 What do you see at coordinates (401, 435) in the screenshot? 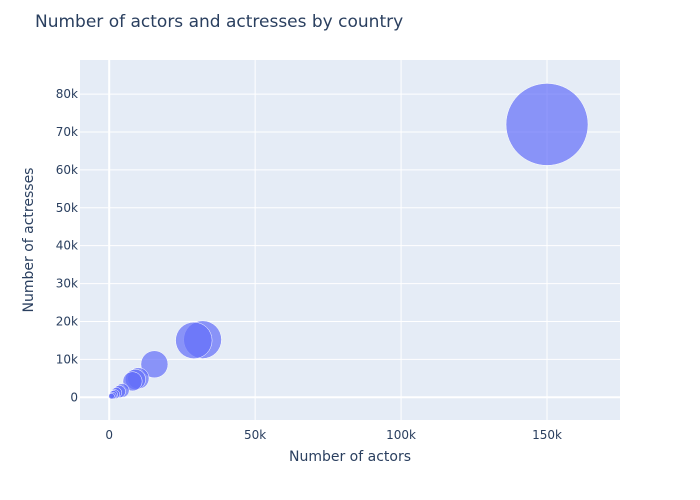
I see `x-tick-label: 100k` at bounding box center [401, 435].